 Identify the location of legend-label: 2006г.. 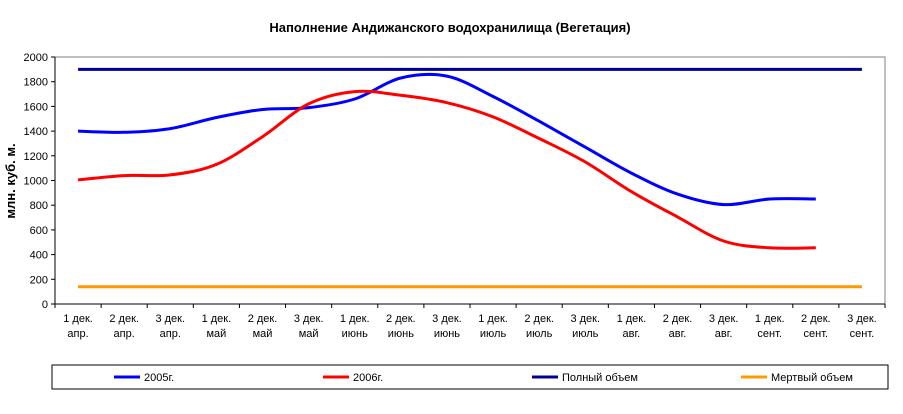
(368, 378).